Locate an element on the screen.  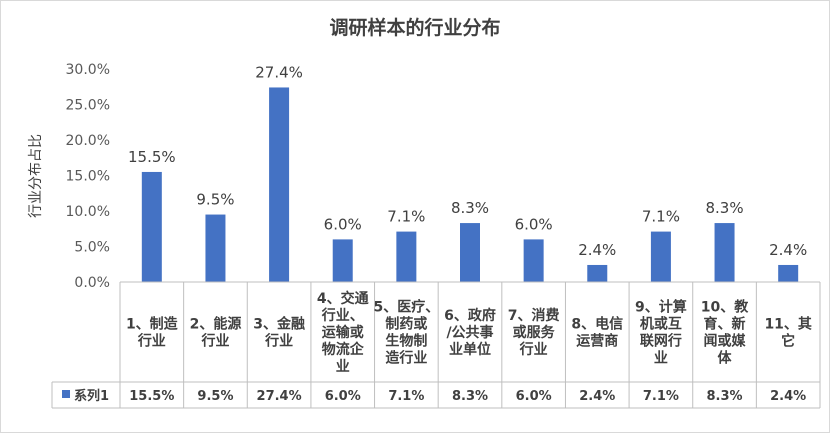
table-value: 27.4% is located at coordinates (279, 396).